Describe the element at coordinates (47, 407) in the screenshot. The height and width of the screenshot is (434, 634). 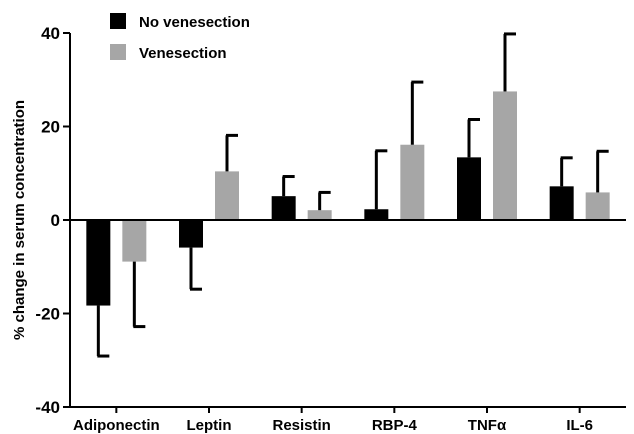
I see `y-tick-label: -40` at that location.